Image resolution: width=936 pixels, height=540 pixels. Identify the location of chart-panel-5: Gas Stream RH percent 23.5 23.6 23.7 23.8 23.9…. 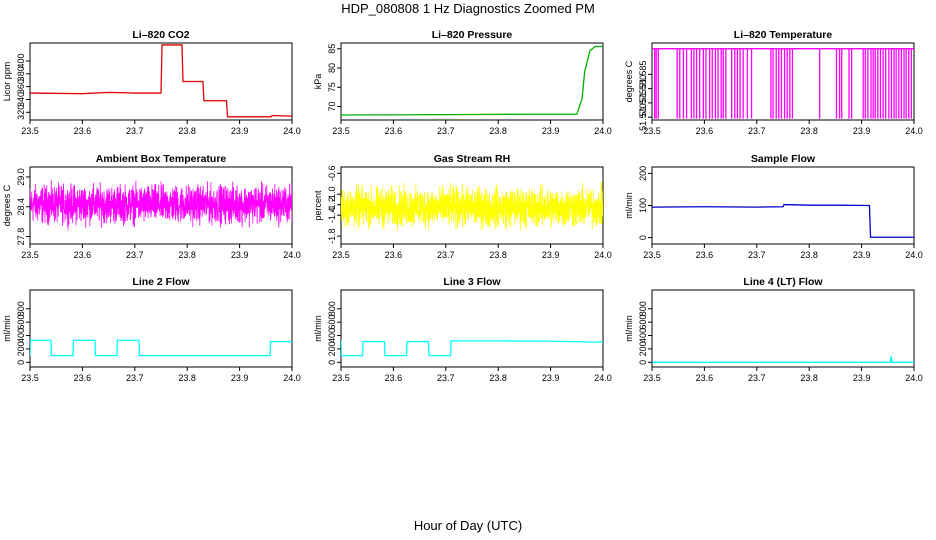
(462, 206).